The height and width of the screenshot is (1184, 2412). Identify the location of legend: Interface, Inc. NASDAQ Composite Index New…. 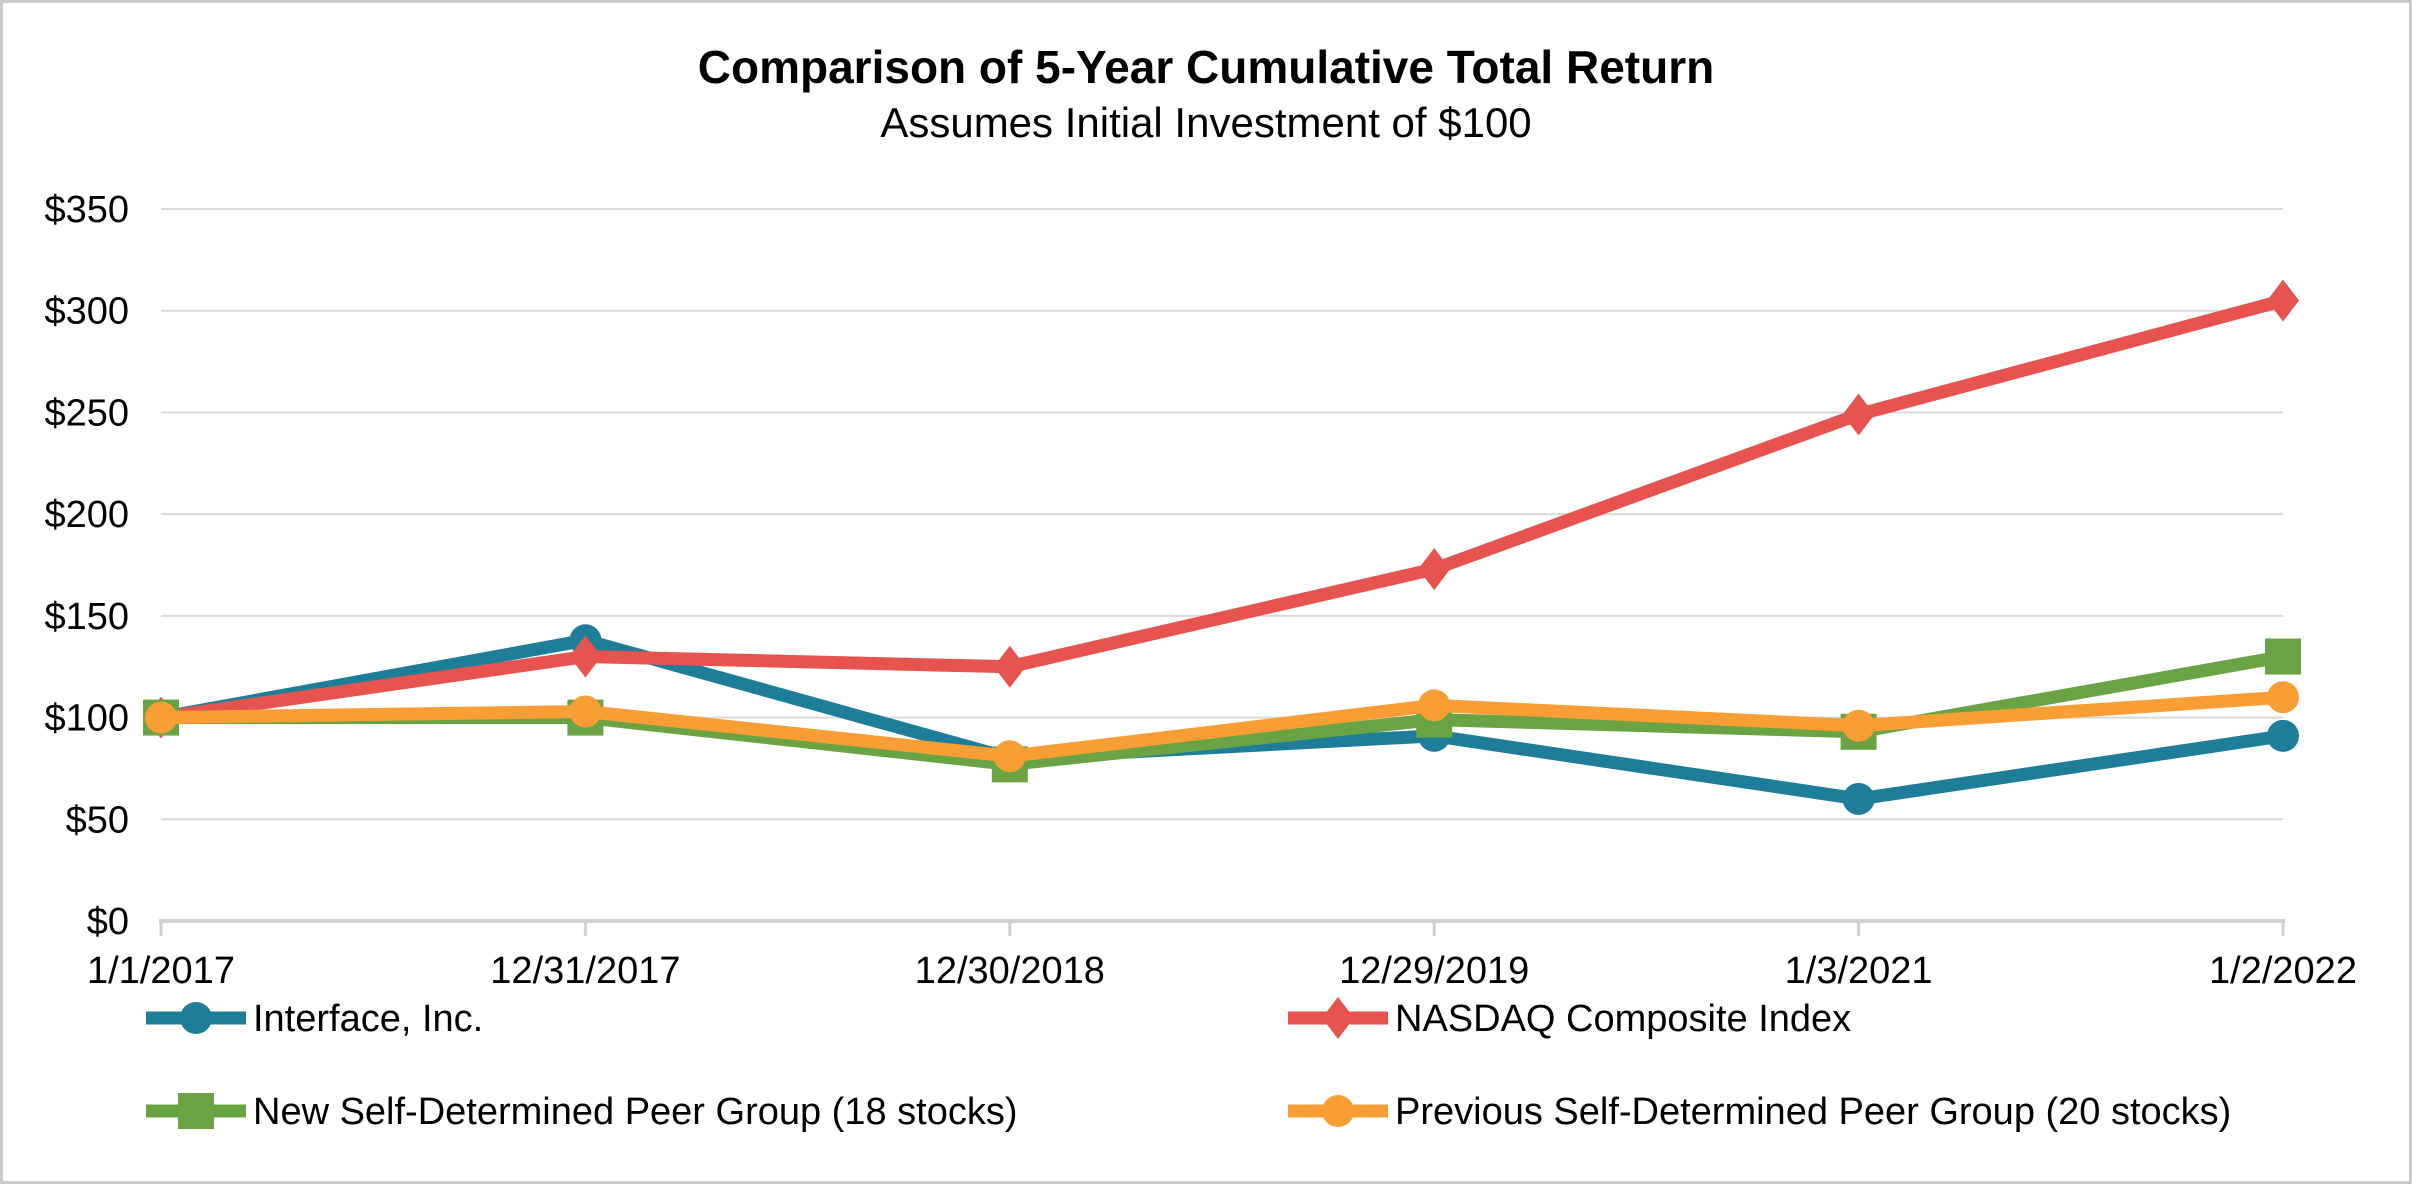
(1188, 1065).